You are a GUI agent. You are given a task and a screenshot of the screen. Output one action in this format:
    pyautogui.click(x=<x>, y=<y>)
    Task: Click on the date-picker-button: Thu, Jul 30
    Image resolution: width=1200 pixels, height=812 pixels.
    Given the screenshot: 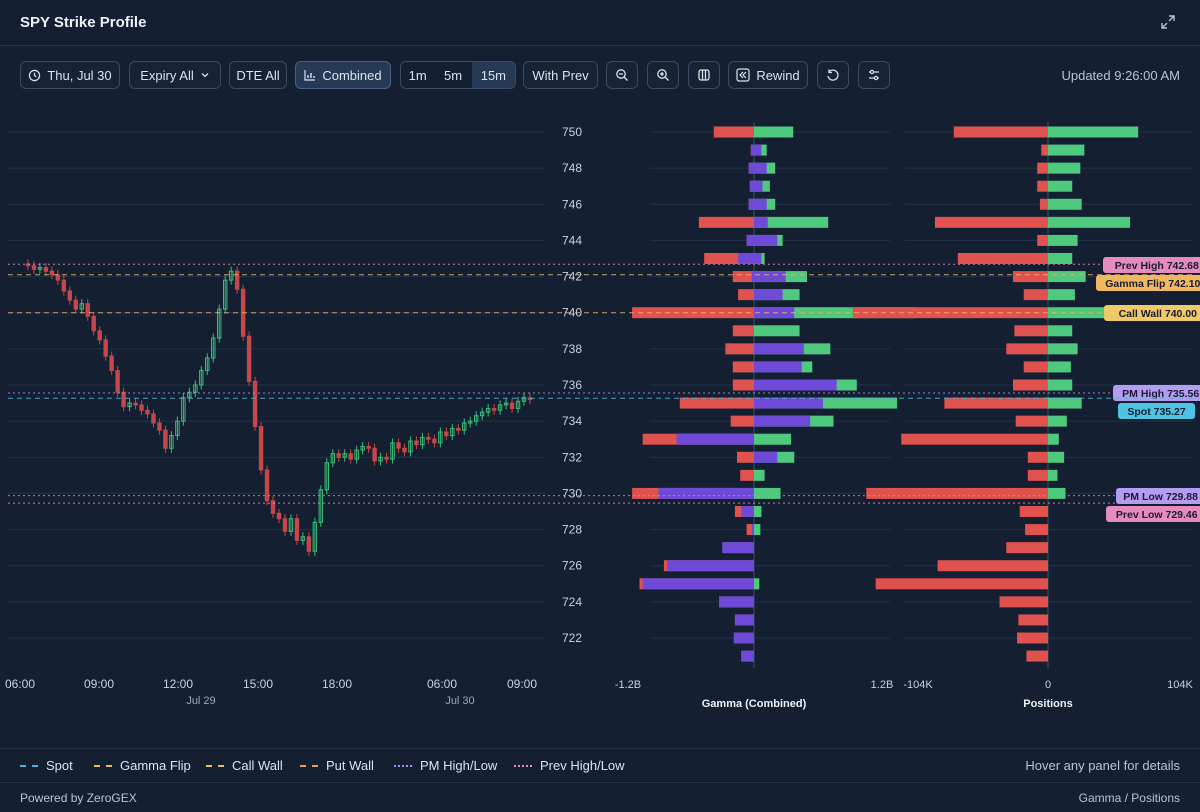 What is the action you would take?
    pyautogui.click(x=70, y=75)
    